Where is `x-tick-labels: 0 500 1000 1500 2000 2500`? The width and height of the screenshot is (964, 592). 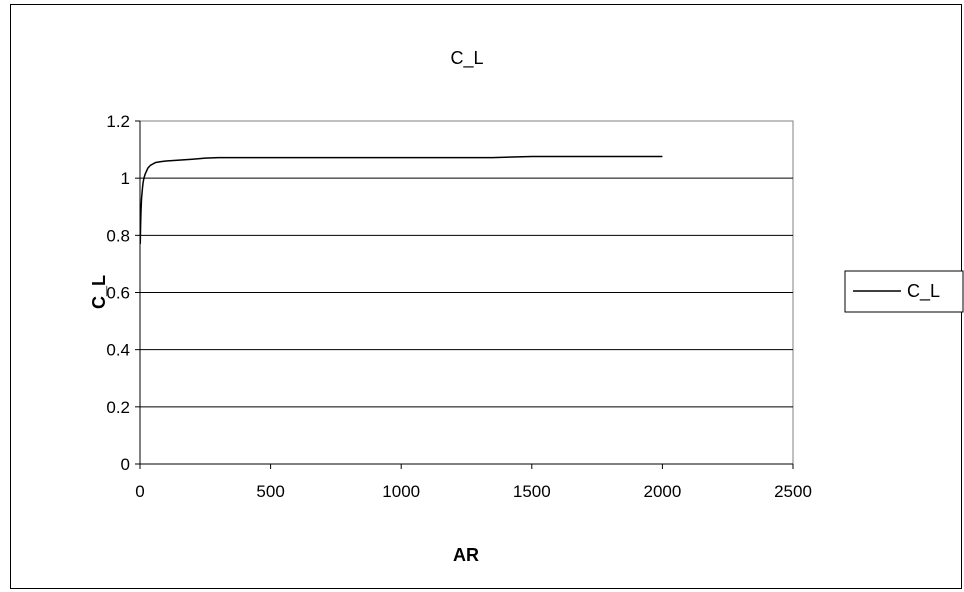 x-tick-labels: 0 500 1000 1500 2000 2500 is located at coordinates (473, 491).